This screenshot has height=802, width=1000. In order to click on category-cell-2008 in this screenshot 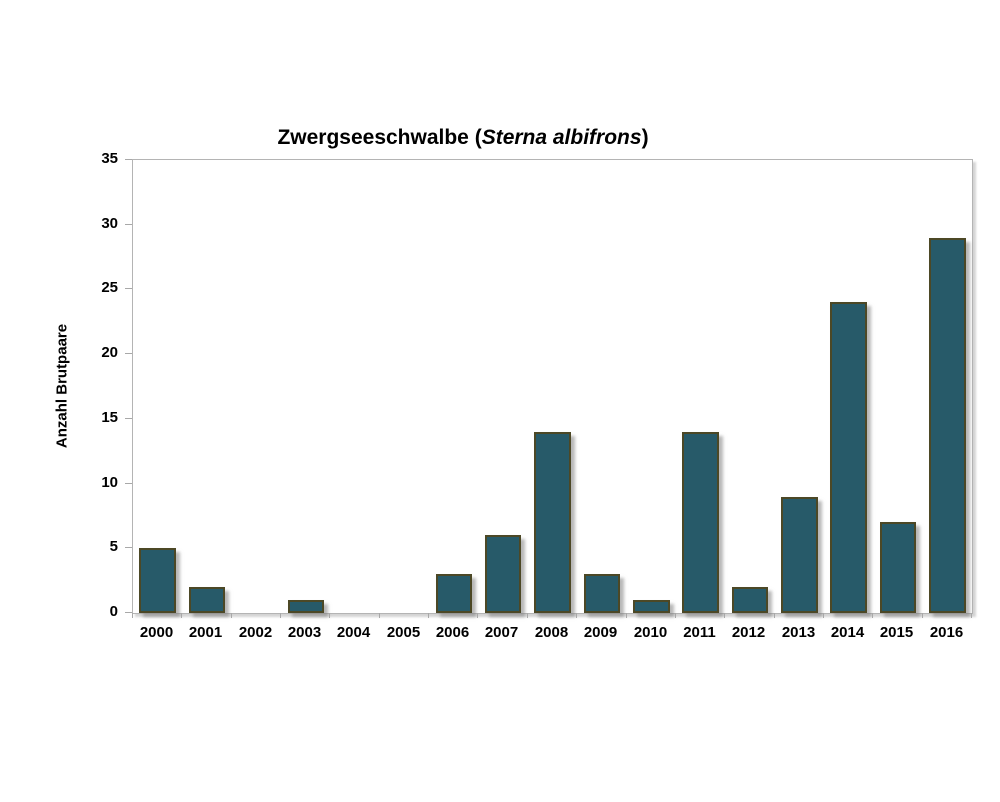, I will do `click(552, 386)`.